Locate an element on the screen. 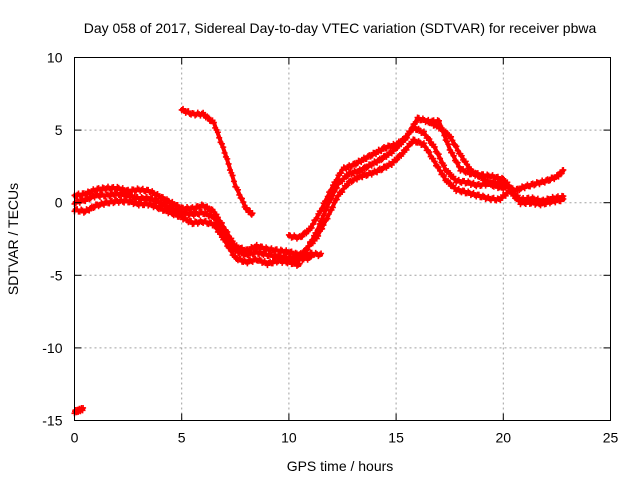 The width and height of the screenshot is (640, 480). y-tick-label: 10 is located at coordinates (55, 58).